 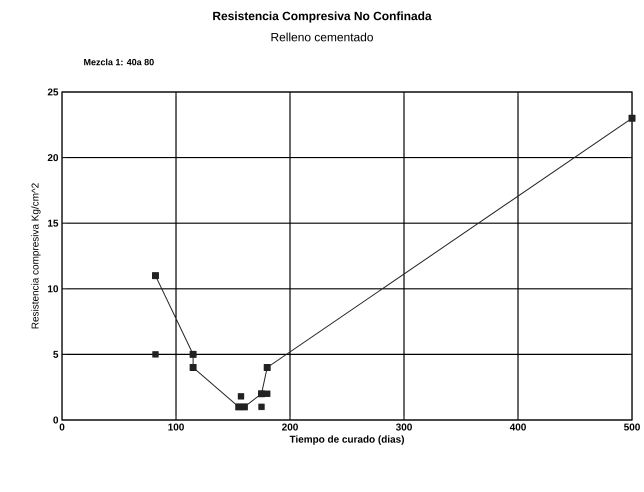 I want to click on x-axis-title: Tiempo de curado (dias), so click(x=347, y=440).